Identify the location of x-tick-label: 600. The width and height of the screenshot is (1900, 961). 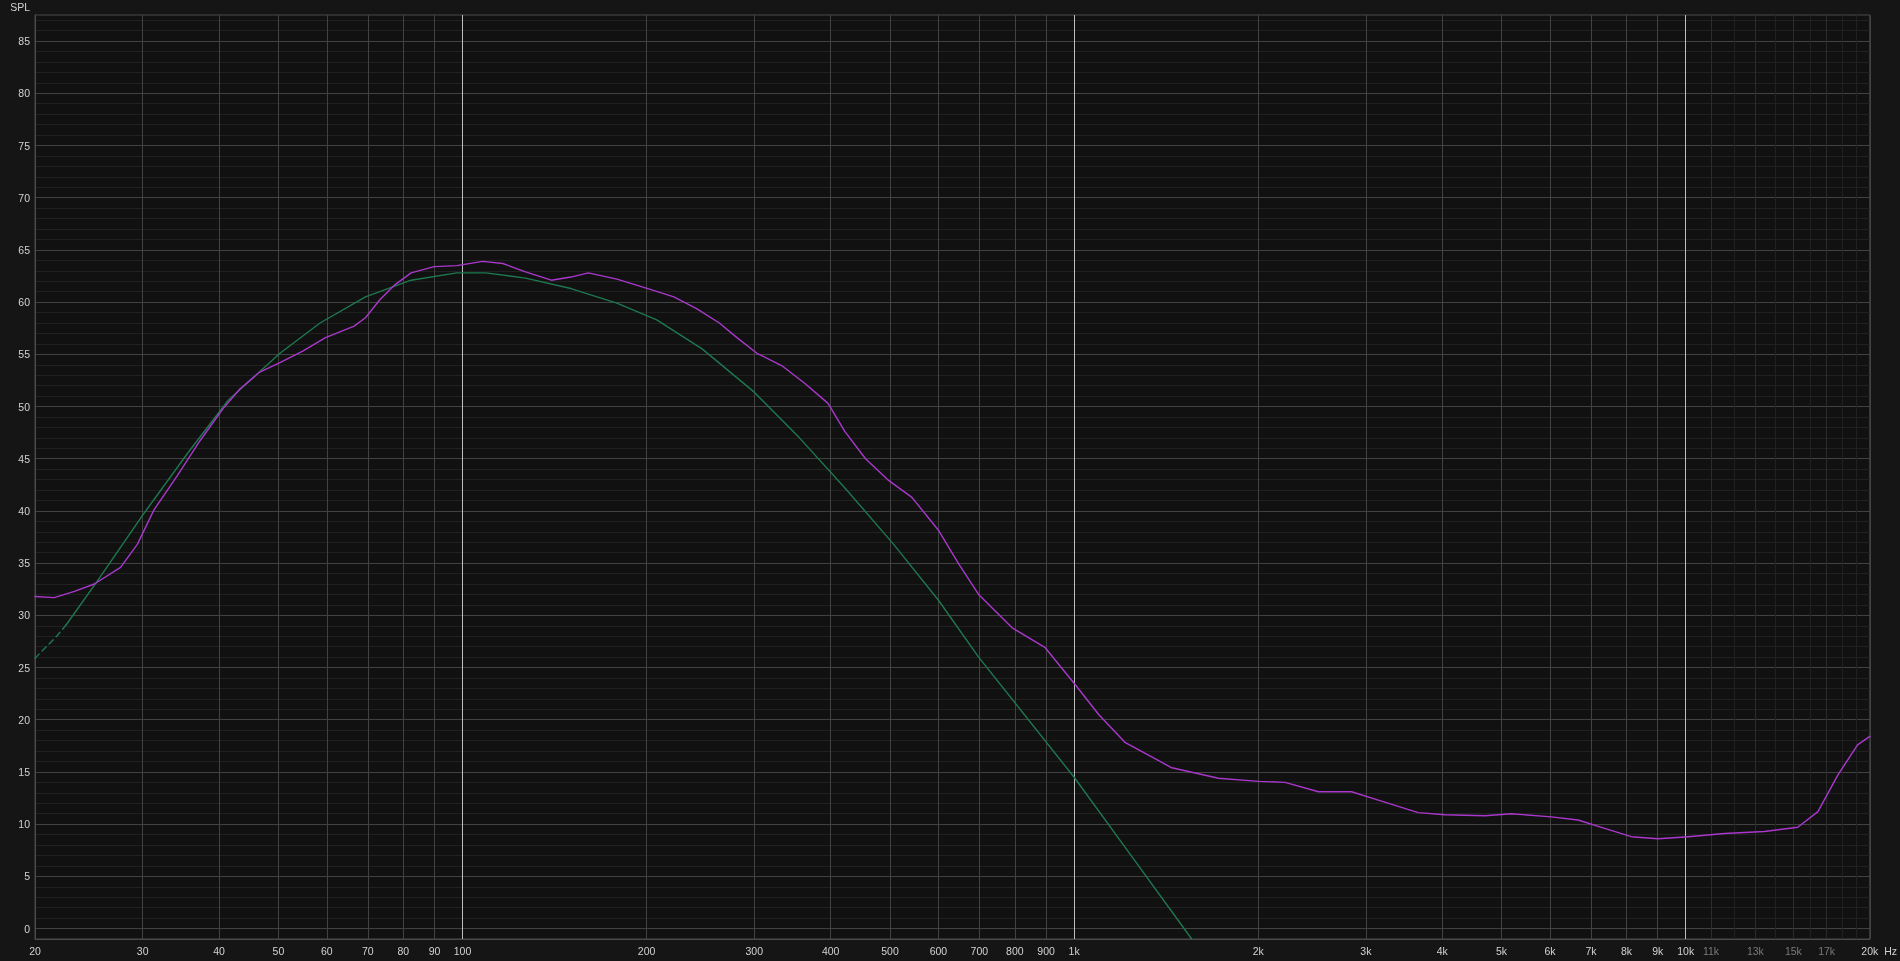
(938, 950).